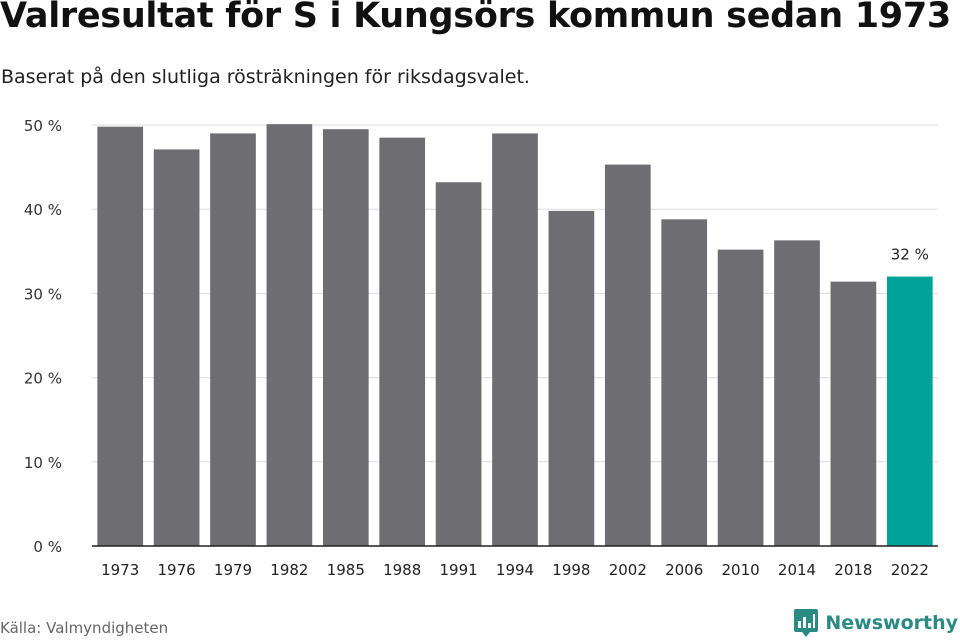 This screenshot has height=640, width=960. I want to click on bar-1976, so click(176, 347).